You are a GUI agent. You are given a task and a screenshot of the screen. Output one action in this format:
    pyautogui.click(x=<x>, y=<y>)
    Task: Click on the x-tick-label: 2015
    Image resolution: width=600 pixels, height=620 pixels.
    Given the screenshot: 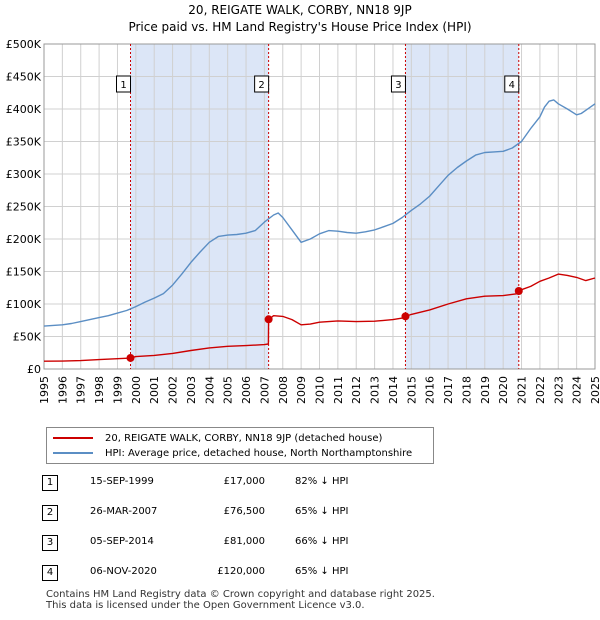 What is the action you would take?
    pyautogui.click(x=411, y=390)
    